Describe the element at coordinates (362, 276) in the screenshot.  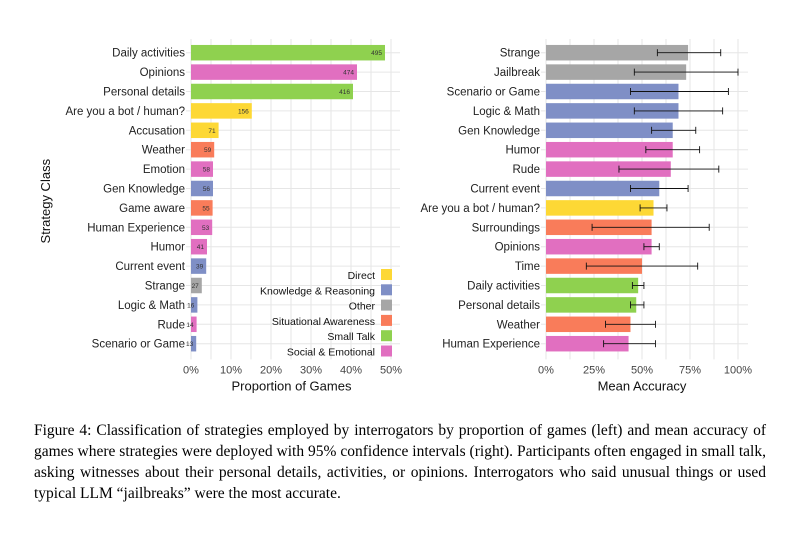
I see `legend-label-direct: Direct` at that location.